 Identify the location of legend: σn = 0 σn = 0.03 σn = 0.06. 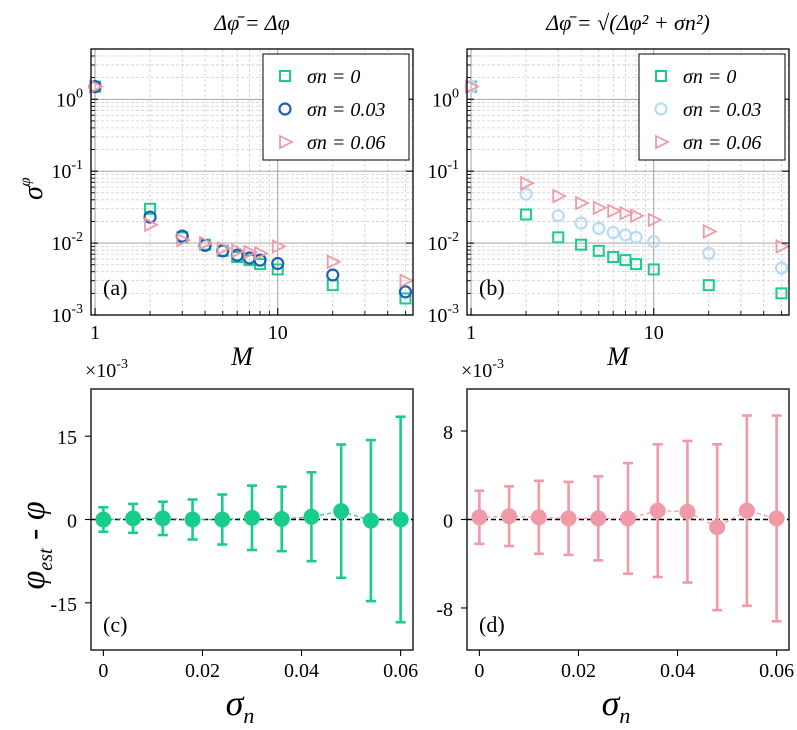
(336, 107).